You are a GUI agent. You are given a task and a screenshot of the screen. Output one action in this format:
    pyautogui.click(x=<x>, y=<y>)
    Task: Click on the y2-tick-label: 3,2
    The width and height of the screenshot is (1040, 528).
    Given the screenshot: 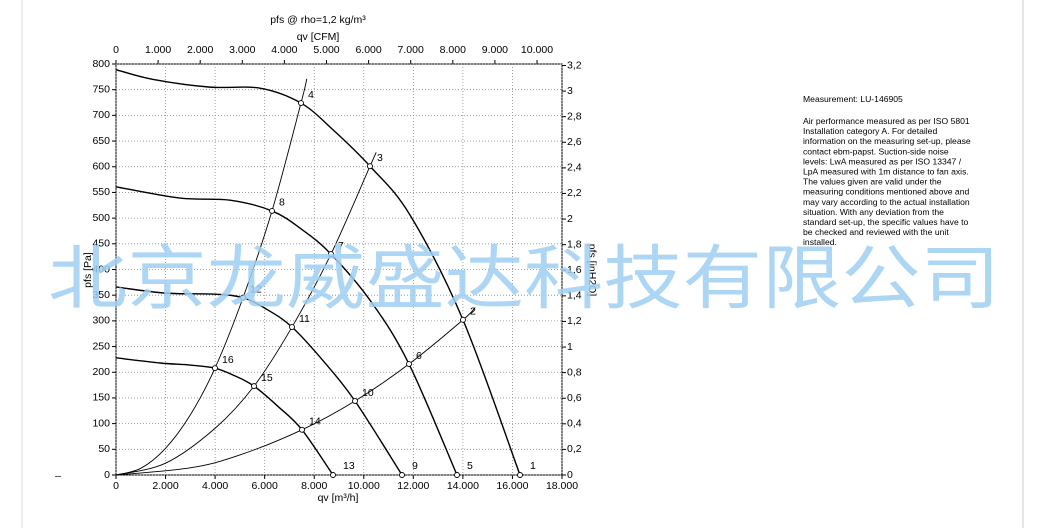 What is the action you would take?
    pyautogui.click(x=574, y=65)
    